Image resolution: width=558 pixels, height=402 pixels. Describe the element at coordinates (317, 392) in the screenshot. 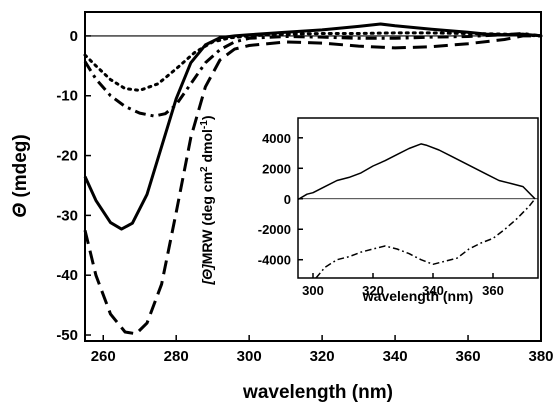

I see `main-x-axis-title: wavelength (nm)` at that location.